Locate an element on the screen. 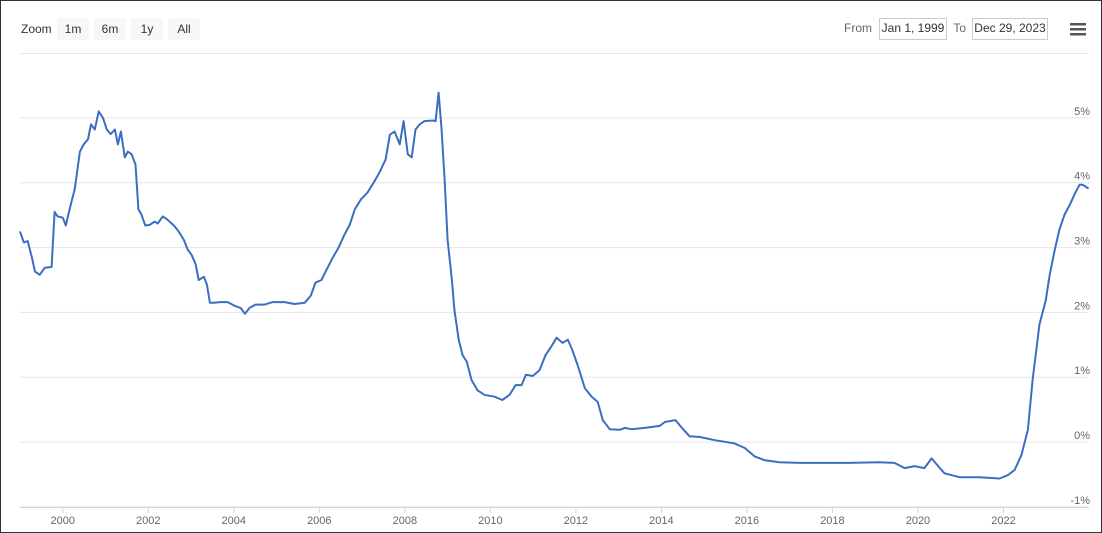 Image resolution: width=1102 pixels, height=533 pixels. x-tick-label: 2004 is located at coordinates (234, 521).